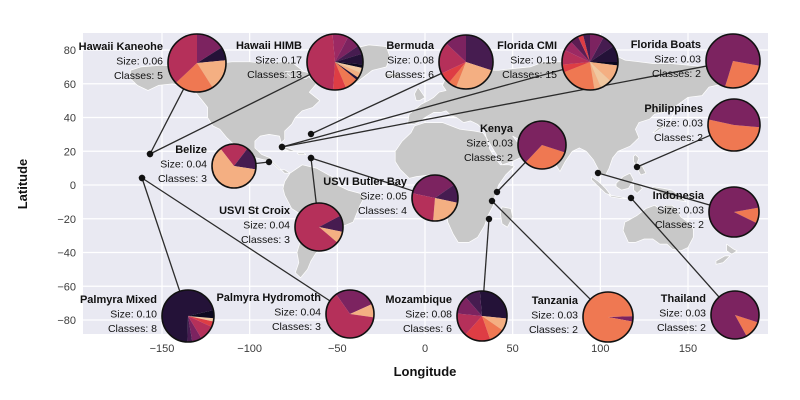 The height and width of the screenshot is (400, 800). I want to click on site-size-label: Size: 0.06, so click(139, 62).